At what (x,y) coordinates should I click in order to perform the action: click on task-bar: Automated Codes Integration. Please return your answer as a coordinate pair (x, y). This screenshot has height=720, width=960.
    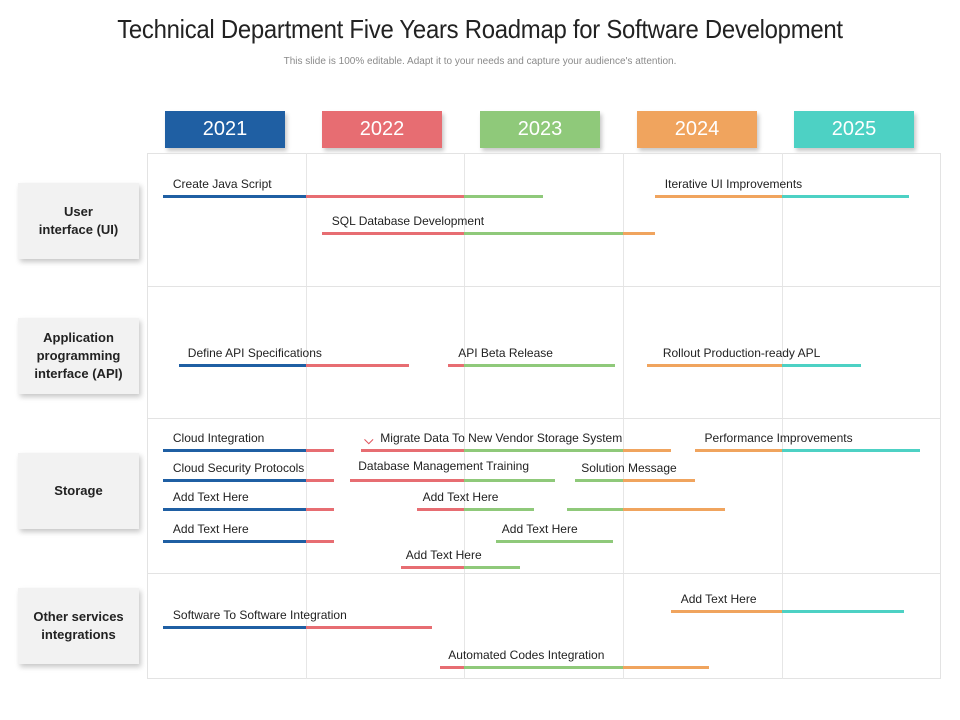
    Looking at the image, I should click on (574, 658).